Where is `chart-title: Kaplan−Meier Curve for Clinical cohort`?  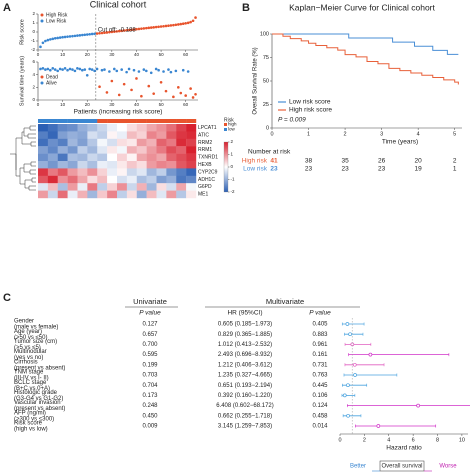
chart-title: Kaplan−Meier Curve for Clinical cohort is located at coordinates (362, 7).